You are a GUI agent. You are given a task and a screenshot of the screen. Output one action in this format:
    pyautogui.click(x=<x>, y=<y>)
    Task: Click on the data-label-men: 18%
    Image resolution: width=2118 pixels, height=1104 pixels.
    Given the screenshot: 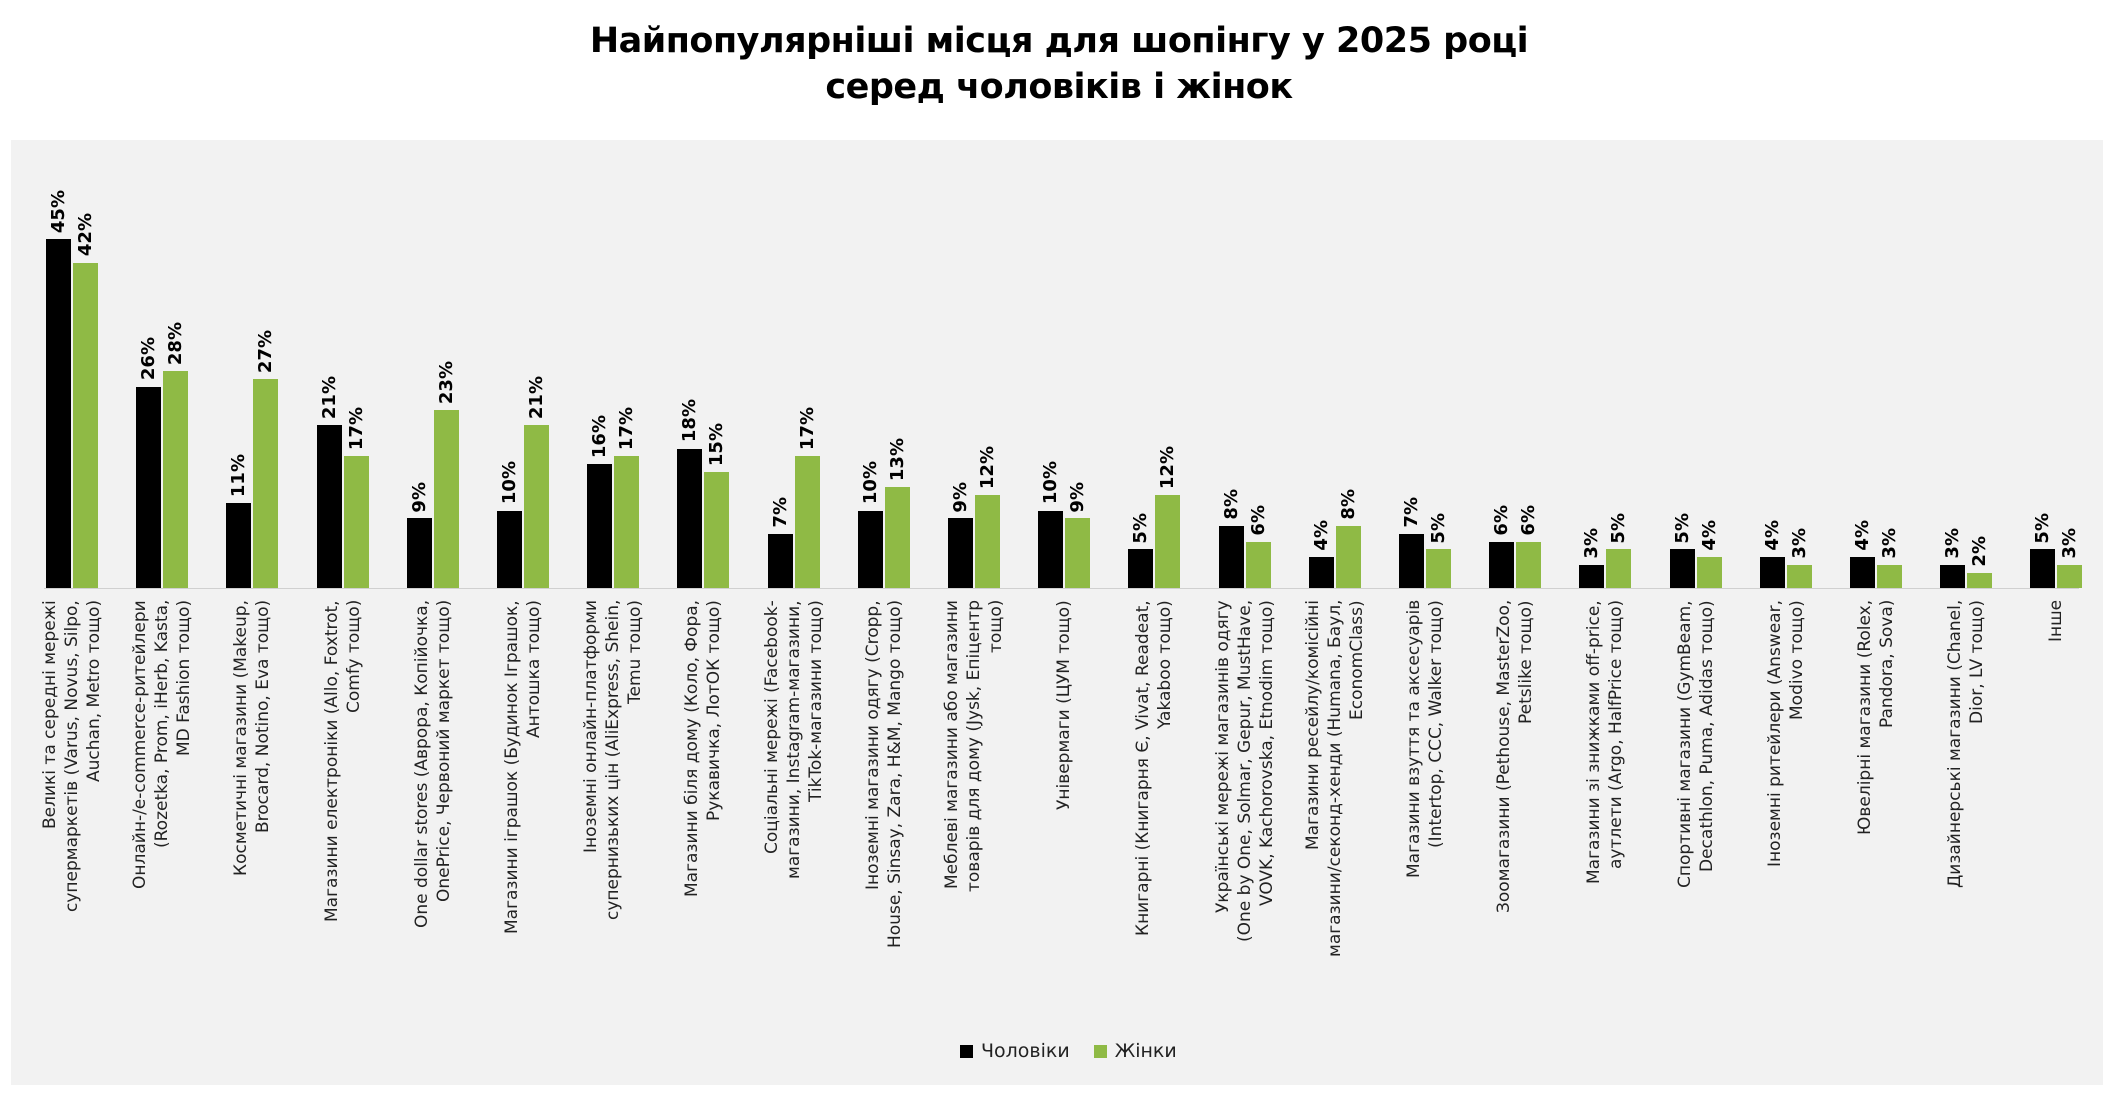 What is the action you would take?
    pyautogui.click(x=690, y=421)
    